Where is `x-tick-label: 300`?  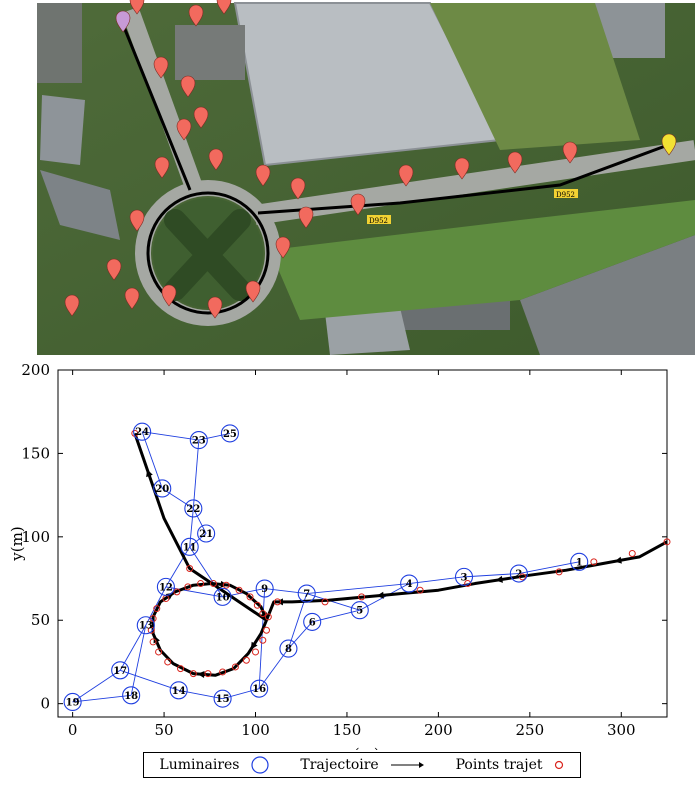
x-tick-label: 300 is located at coordinates (621, 730).